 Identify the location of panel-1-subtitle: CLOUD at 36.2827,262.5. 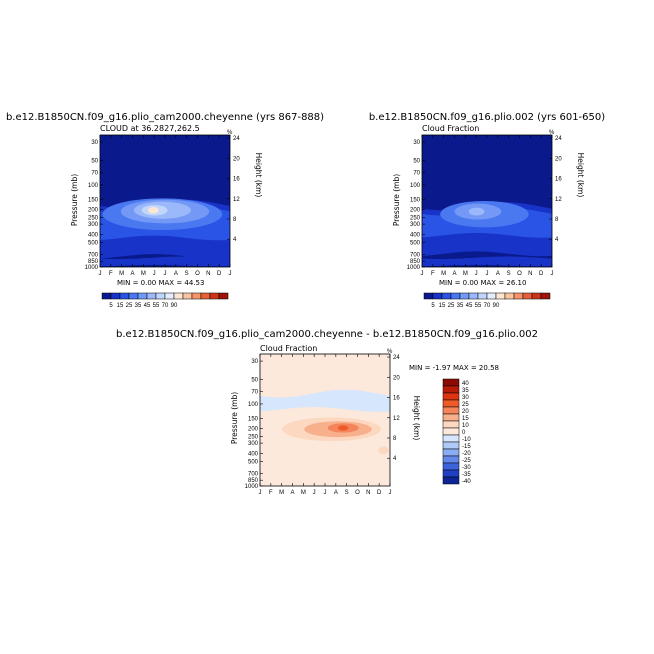
(150, 128).